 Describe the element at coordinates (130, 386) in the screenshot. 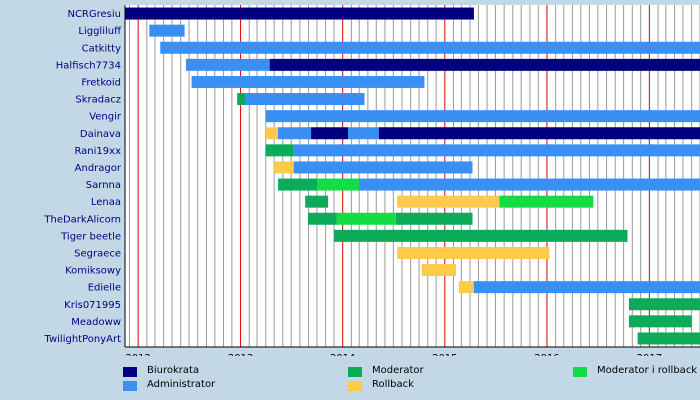

I see `legend-swatch-administrator` at that location.